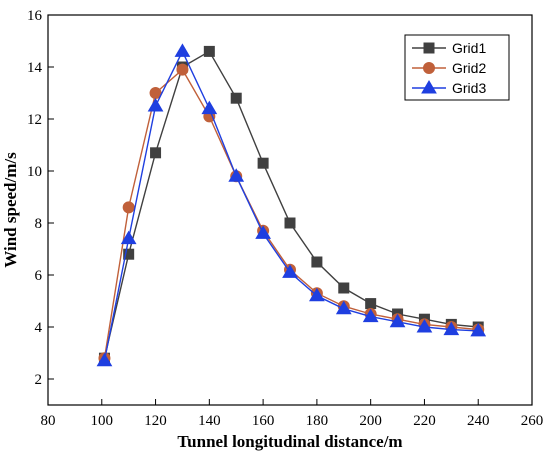 The width and height of the screenshot is (550, 457). Describe the element at coordinates (317, 421) in the screenshot. I see `x-tick-label: 180` at that location.